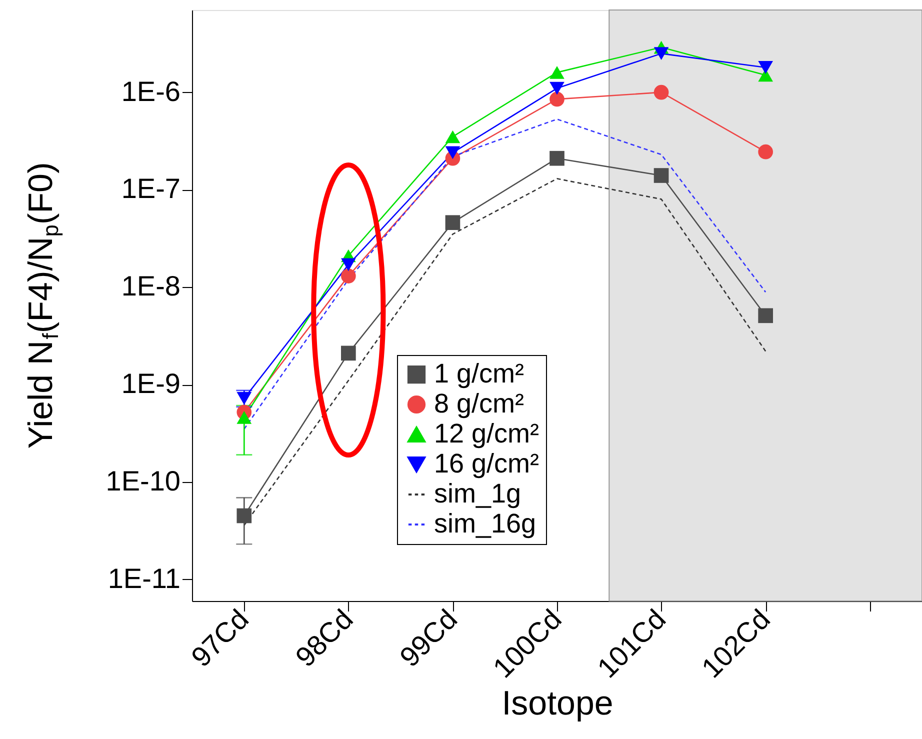  I want to click on y-tick-label: 1E-7, so click(150, 188).